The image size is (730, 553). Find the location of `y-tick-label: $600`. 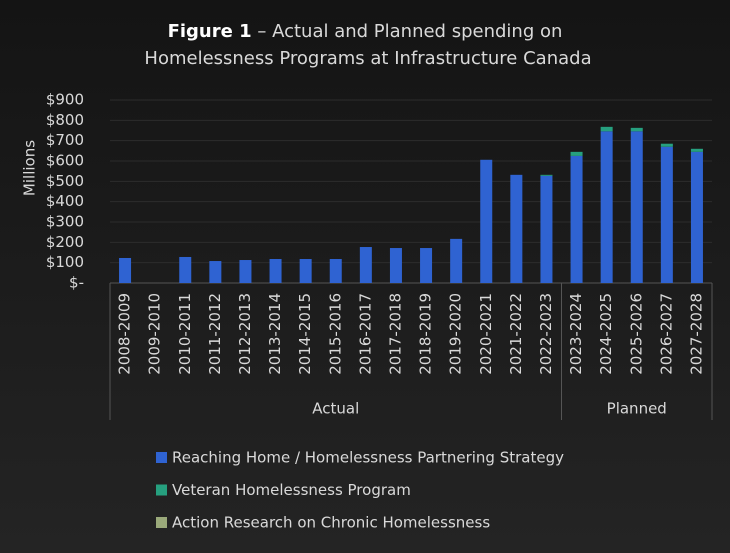

y-tick-label: $600 is located at coordinates (65, 161).